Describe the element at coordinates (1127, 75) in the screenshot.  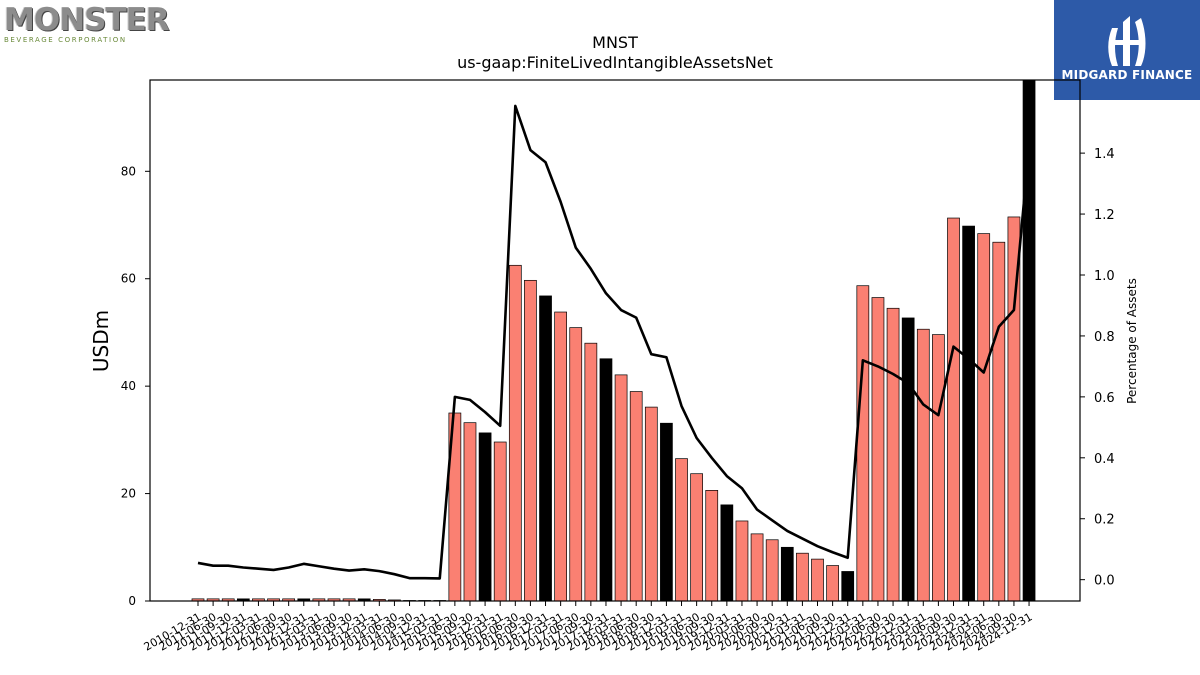
I see `midgard-logo-name: MIDGARD FINANCE` at that location.